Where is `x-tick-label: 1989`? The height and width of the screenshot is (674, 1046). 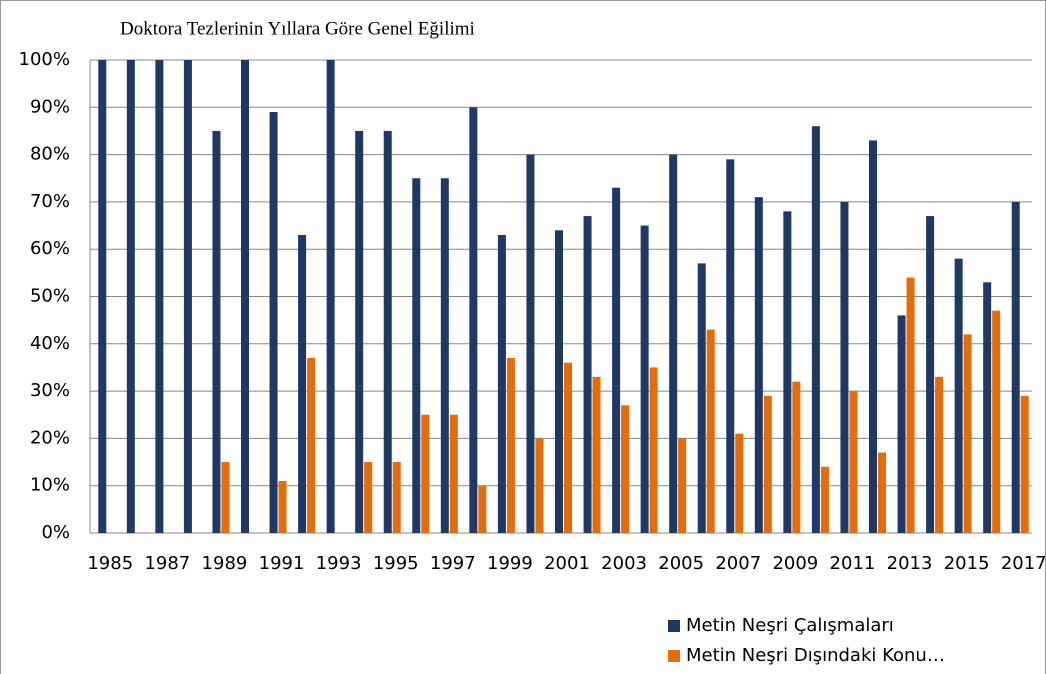
x-tick-label: 1989 is located at coordinates (225, 563).